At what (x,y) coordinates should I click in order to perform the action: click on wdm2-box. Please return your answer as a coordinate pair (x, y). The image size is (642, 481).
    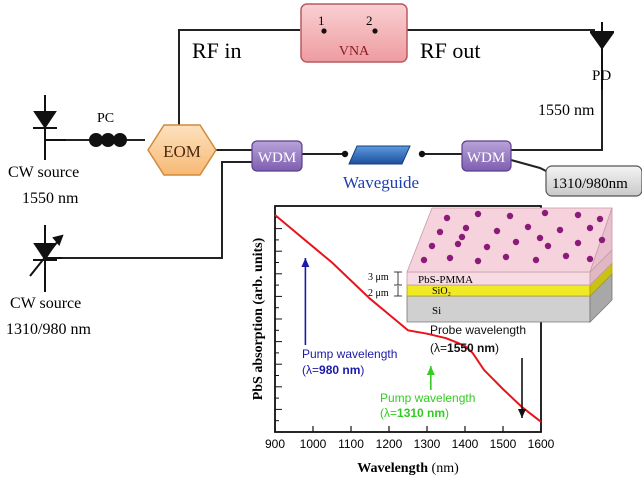
    Looking at the image, I should click on (486, 156).